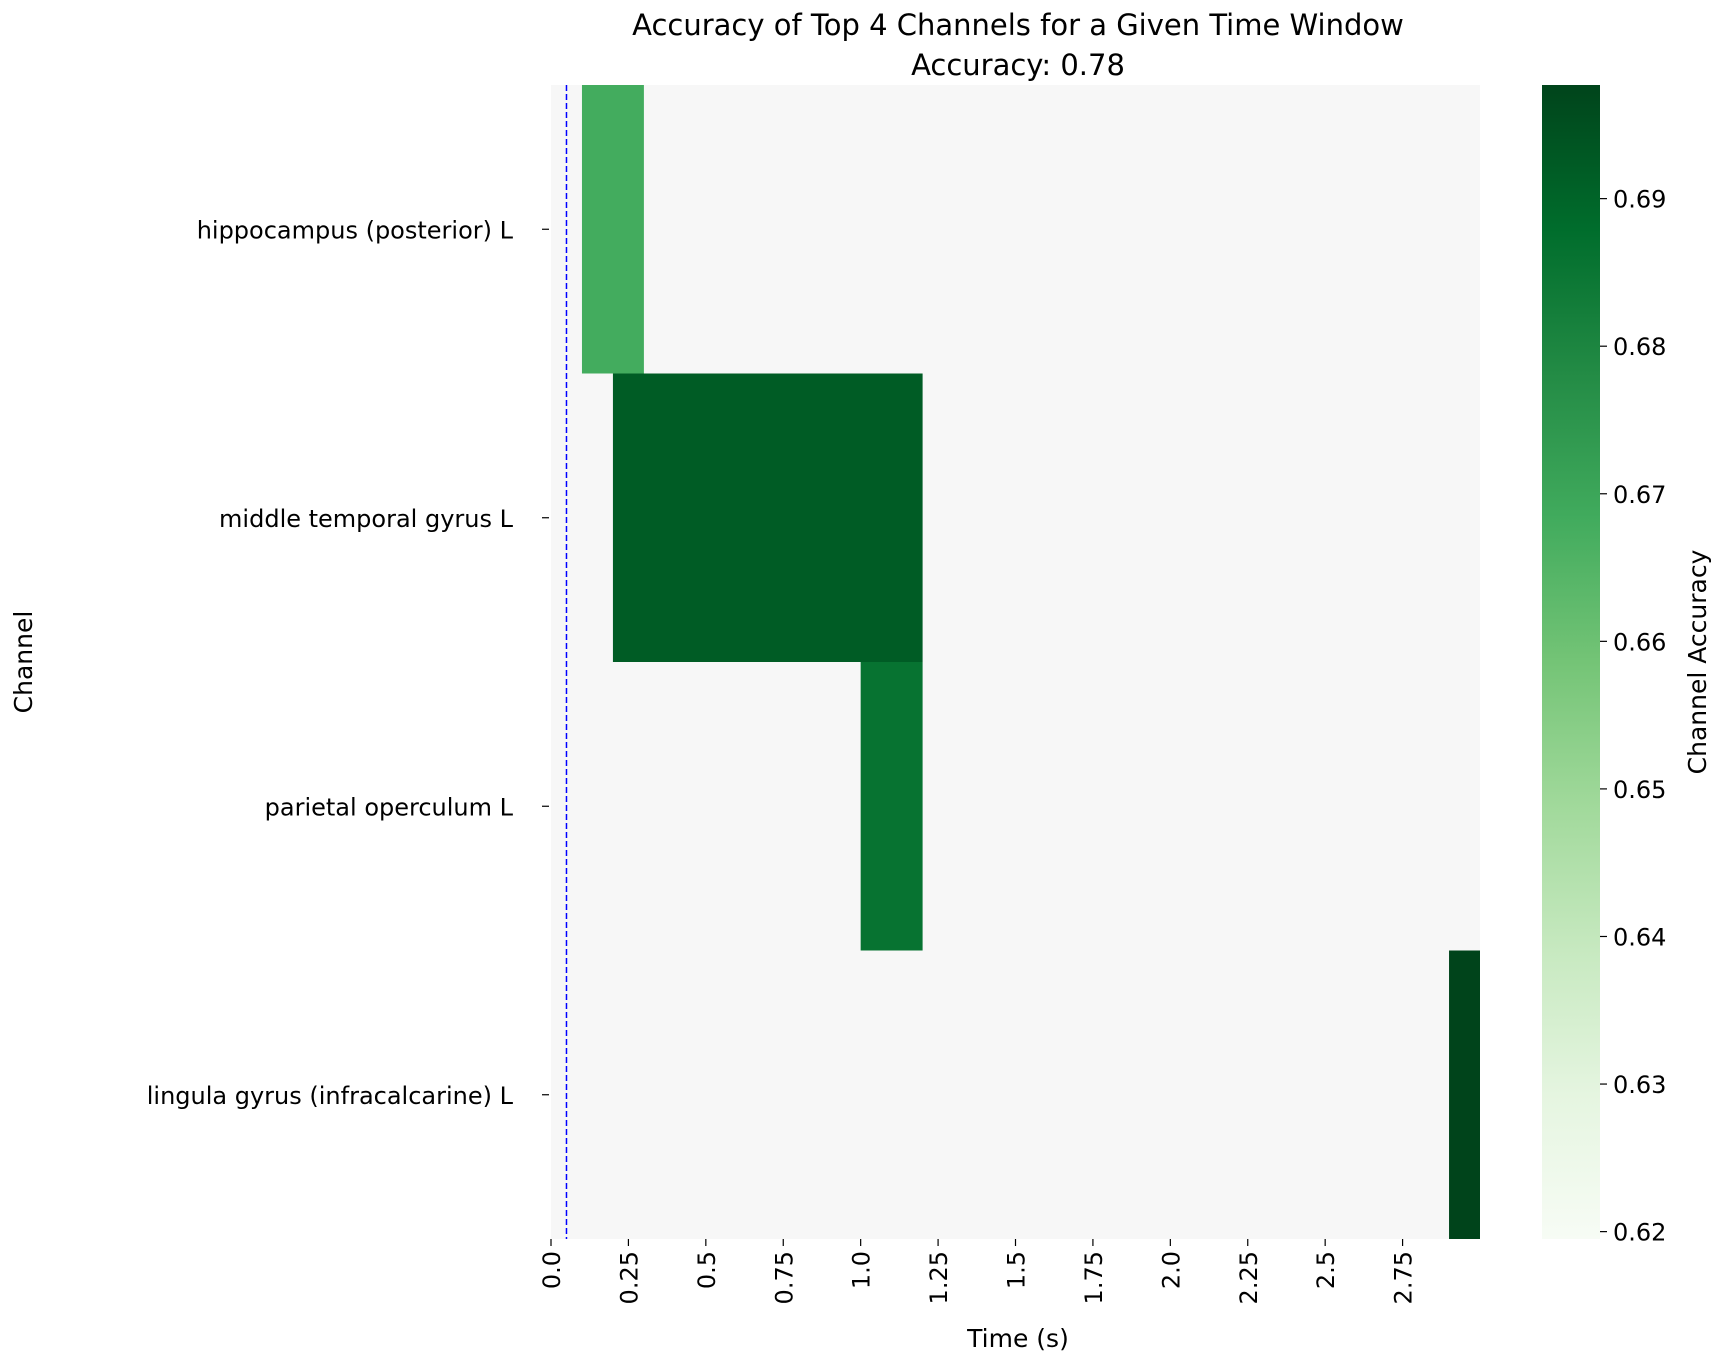 Image resolution: width=1718 pixels, height=1362 pixels. Describe the element at coordinates (862, 1270) in the screenshot. I see `x-tick-label: 1.0` at that location.